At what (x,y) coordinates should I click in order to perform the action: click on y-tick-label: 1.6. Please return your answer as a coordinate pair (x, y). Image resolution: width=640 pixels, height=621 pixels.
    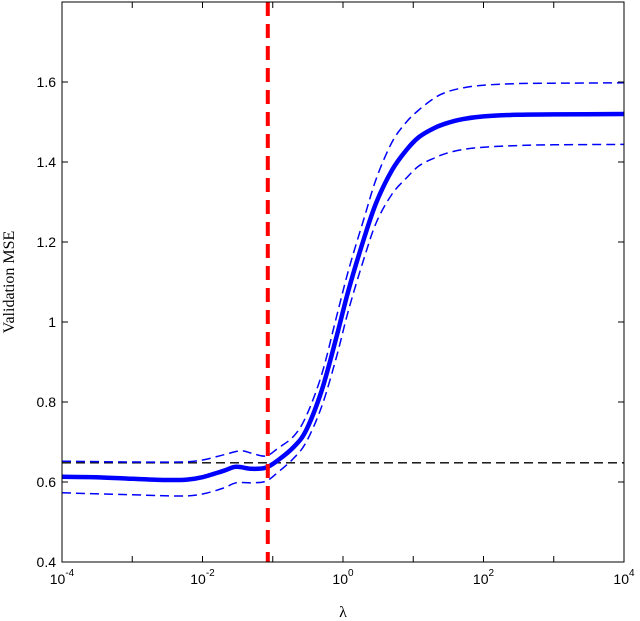
    Looking at the image, I should click on (47, 82).